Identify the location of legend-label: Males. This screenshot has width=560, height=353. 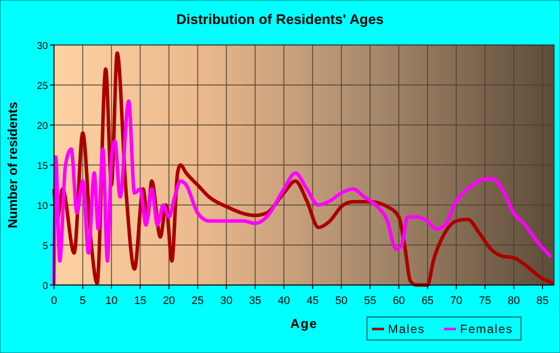
(407, 329).